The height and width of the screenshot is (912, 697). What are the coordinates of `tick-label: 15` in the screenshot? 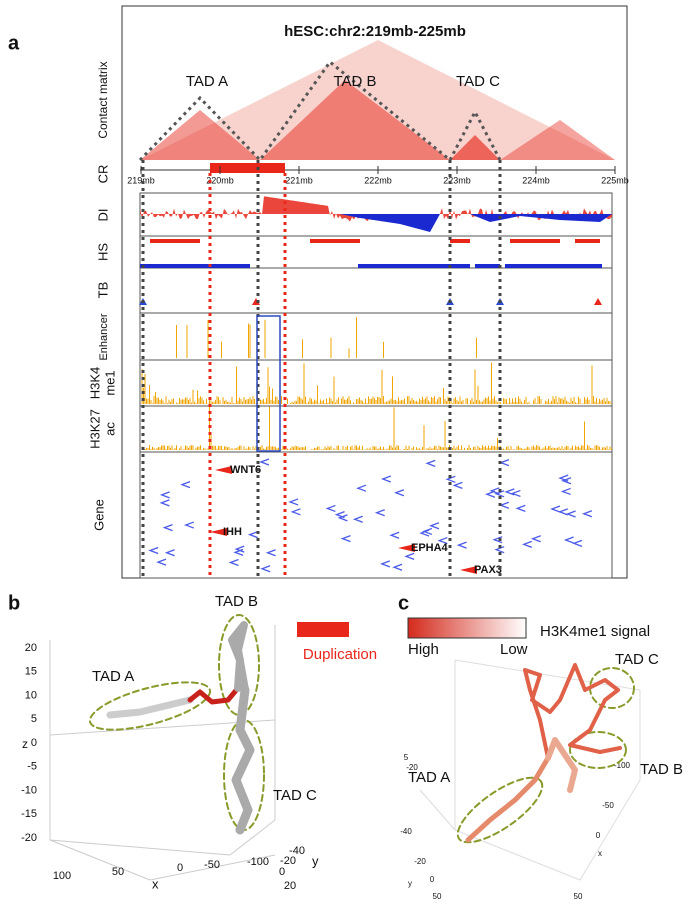 It's located at (31, 672).